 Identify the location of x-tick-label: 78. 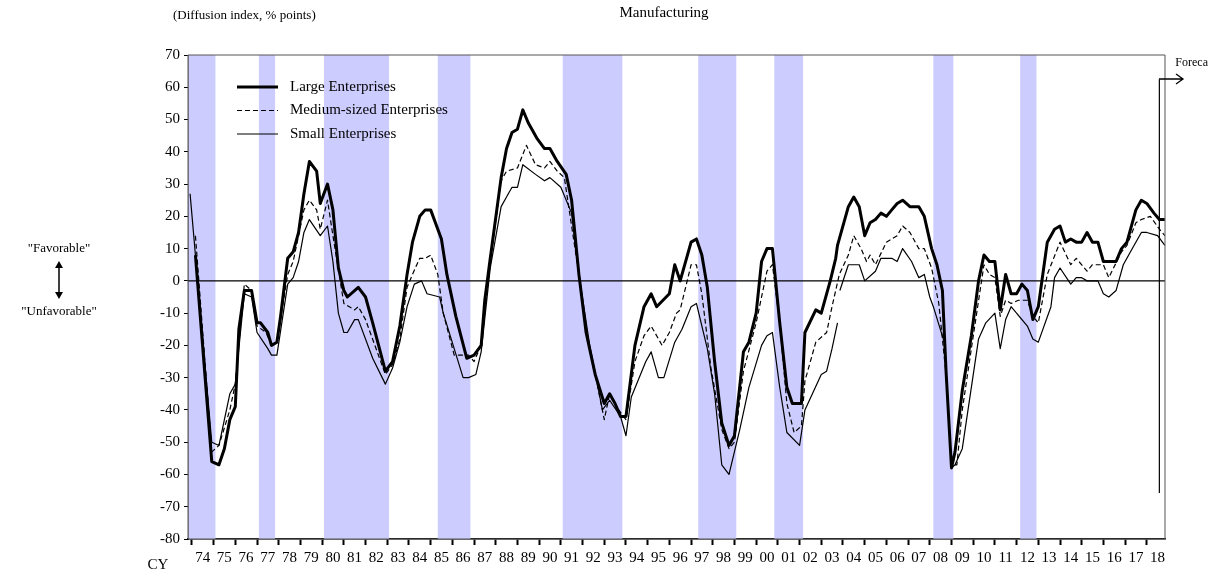
(289, 556).